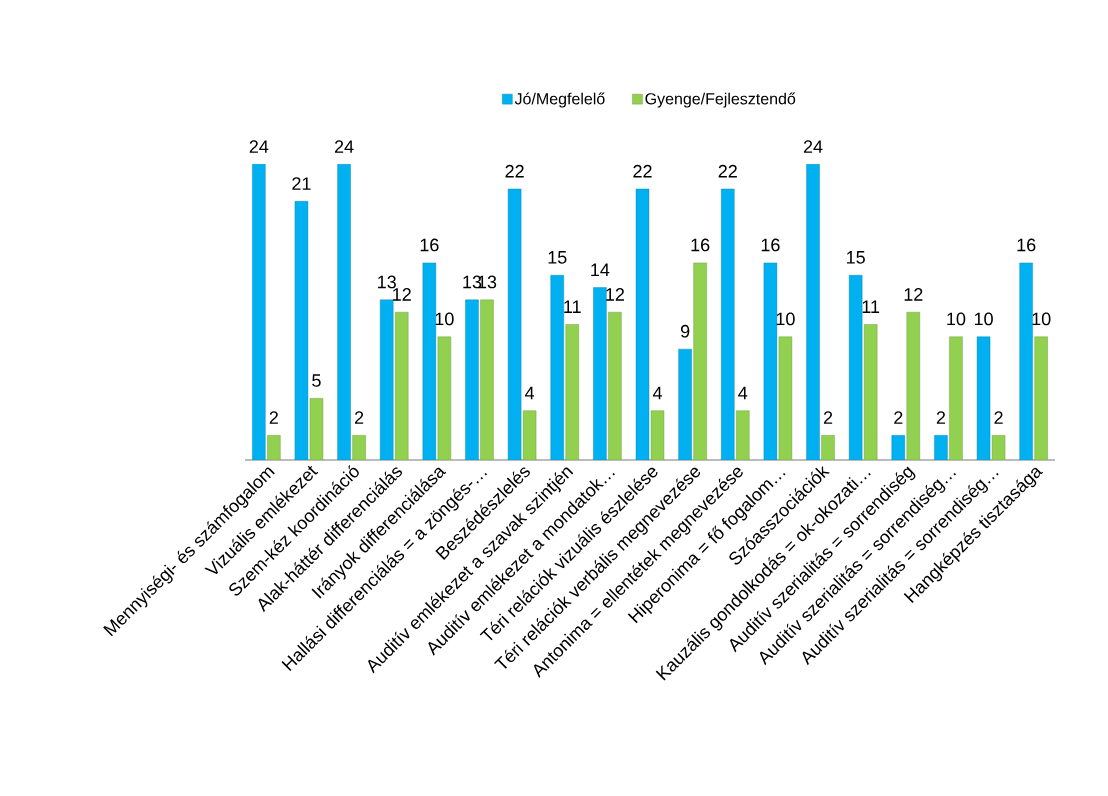 The height and width of the screenshot is (796, 1108). What do you see at coordinates (301, 183) in the screenshot?
I see `data-label: 21` at bounding box center [301, 183].